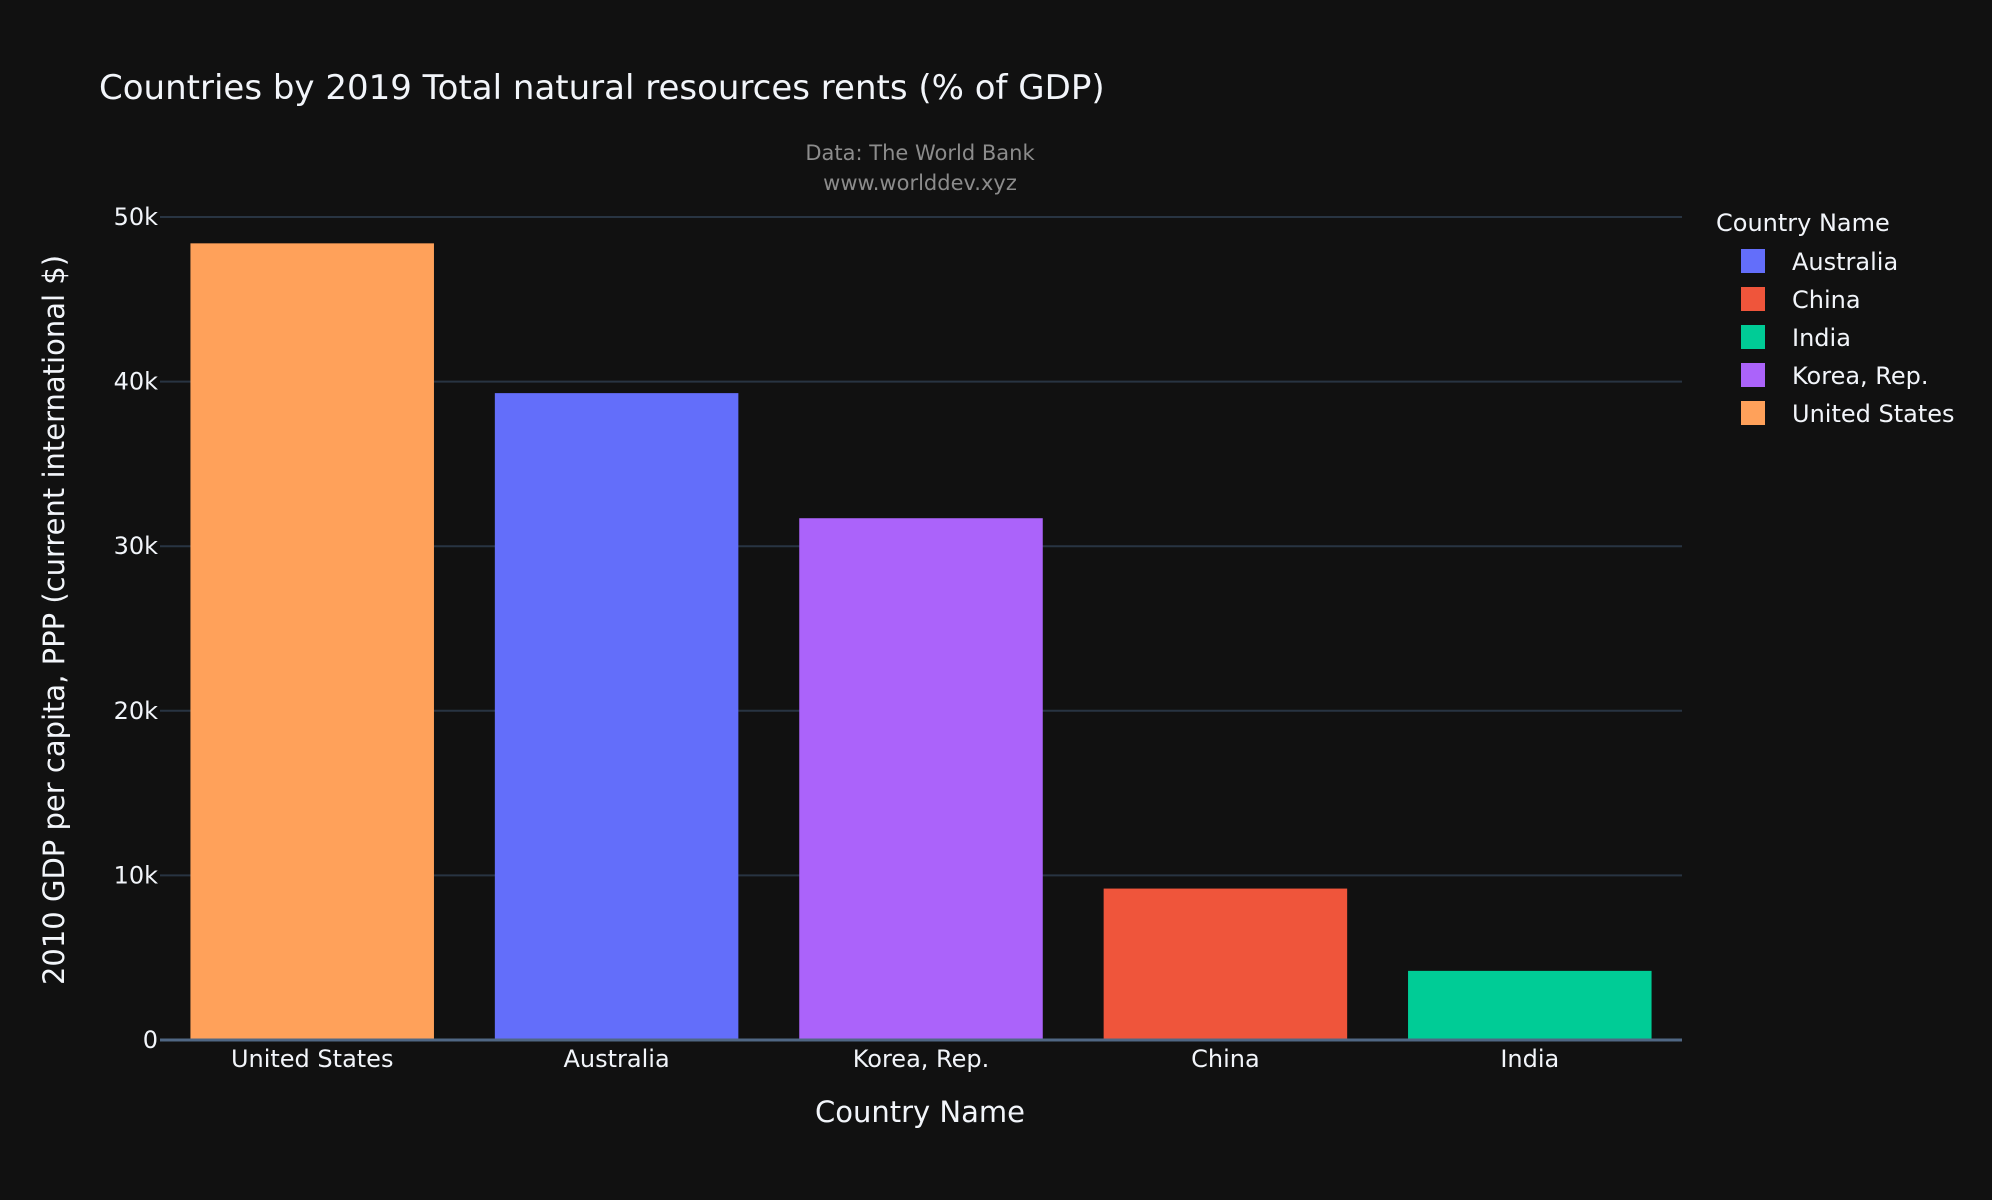 The height and width of the screenshot is (1200, 1992). I want to click on x-tick-label: Australia, so click(617, 1059).